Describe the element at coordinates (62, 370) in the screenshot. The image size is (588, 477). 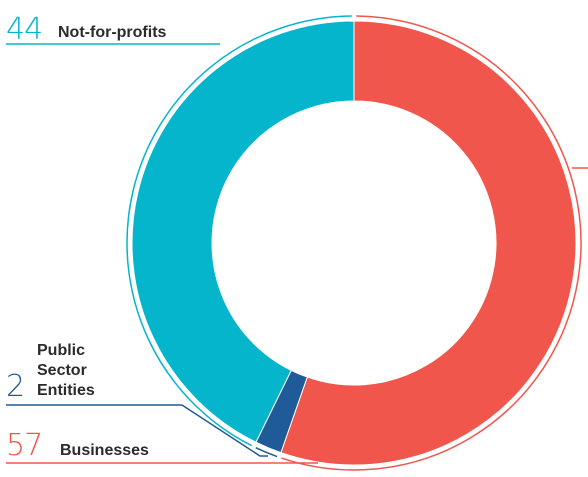
I see `public-sector-label-line2: Sector` at that location.